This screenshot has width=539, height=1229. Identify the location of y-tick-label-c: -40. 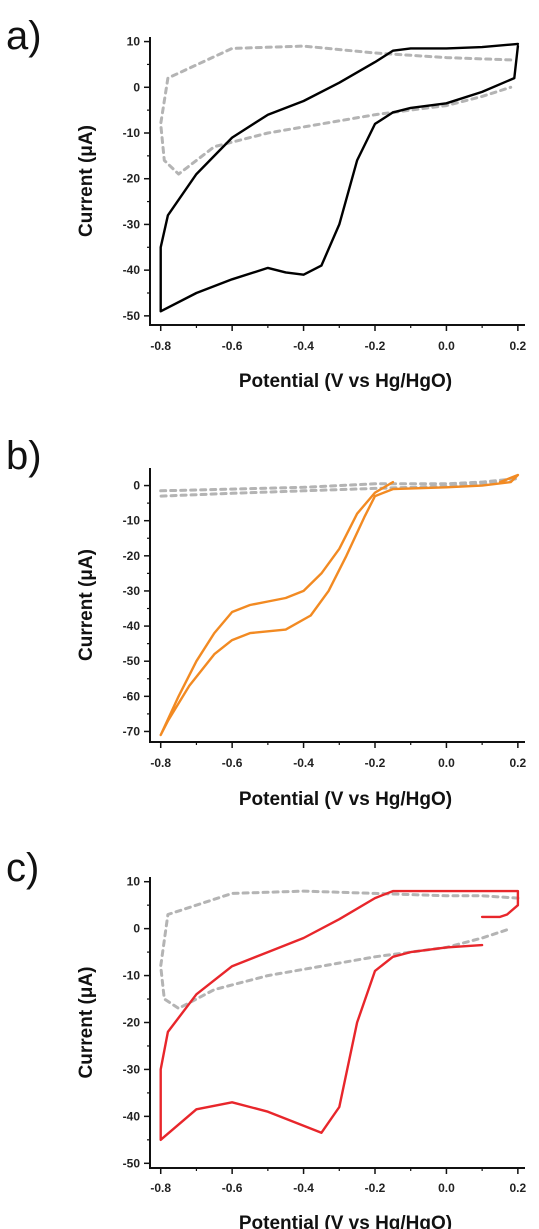
(132, 1116).